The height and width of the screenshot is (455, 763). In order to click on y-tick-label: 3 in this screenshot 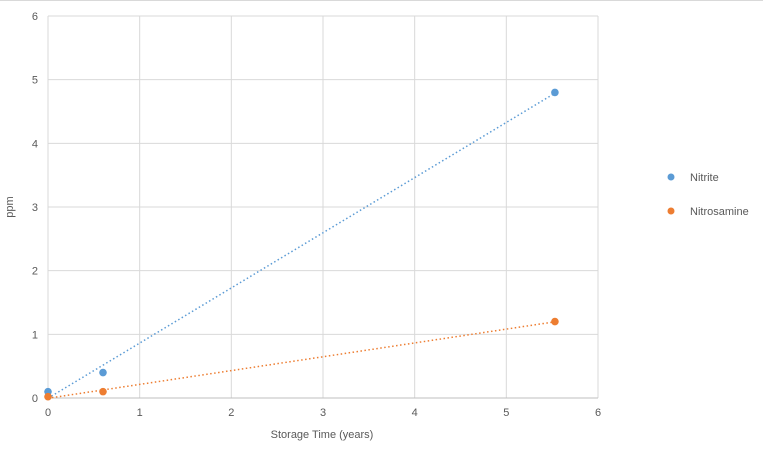, I will do `click(35, 208)`.